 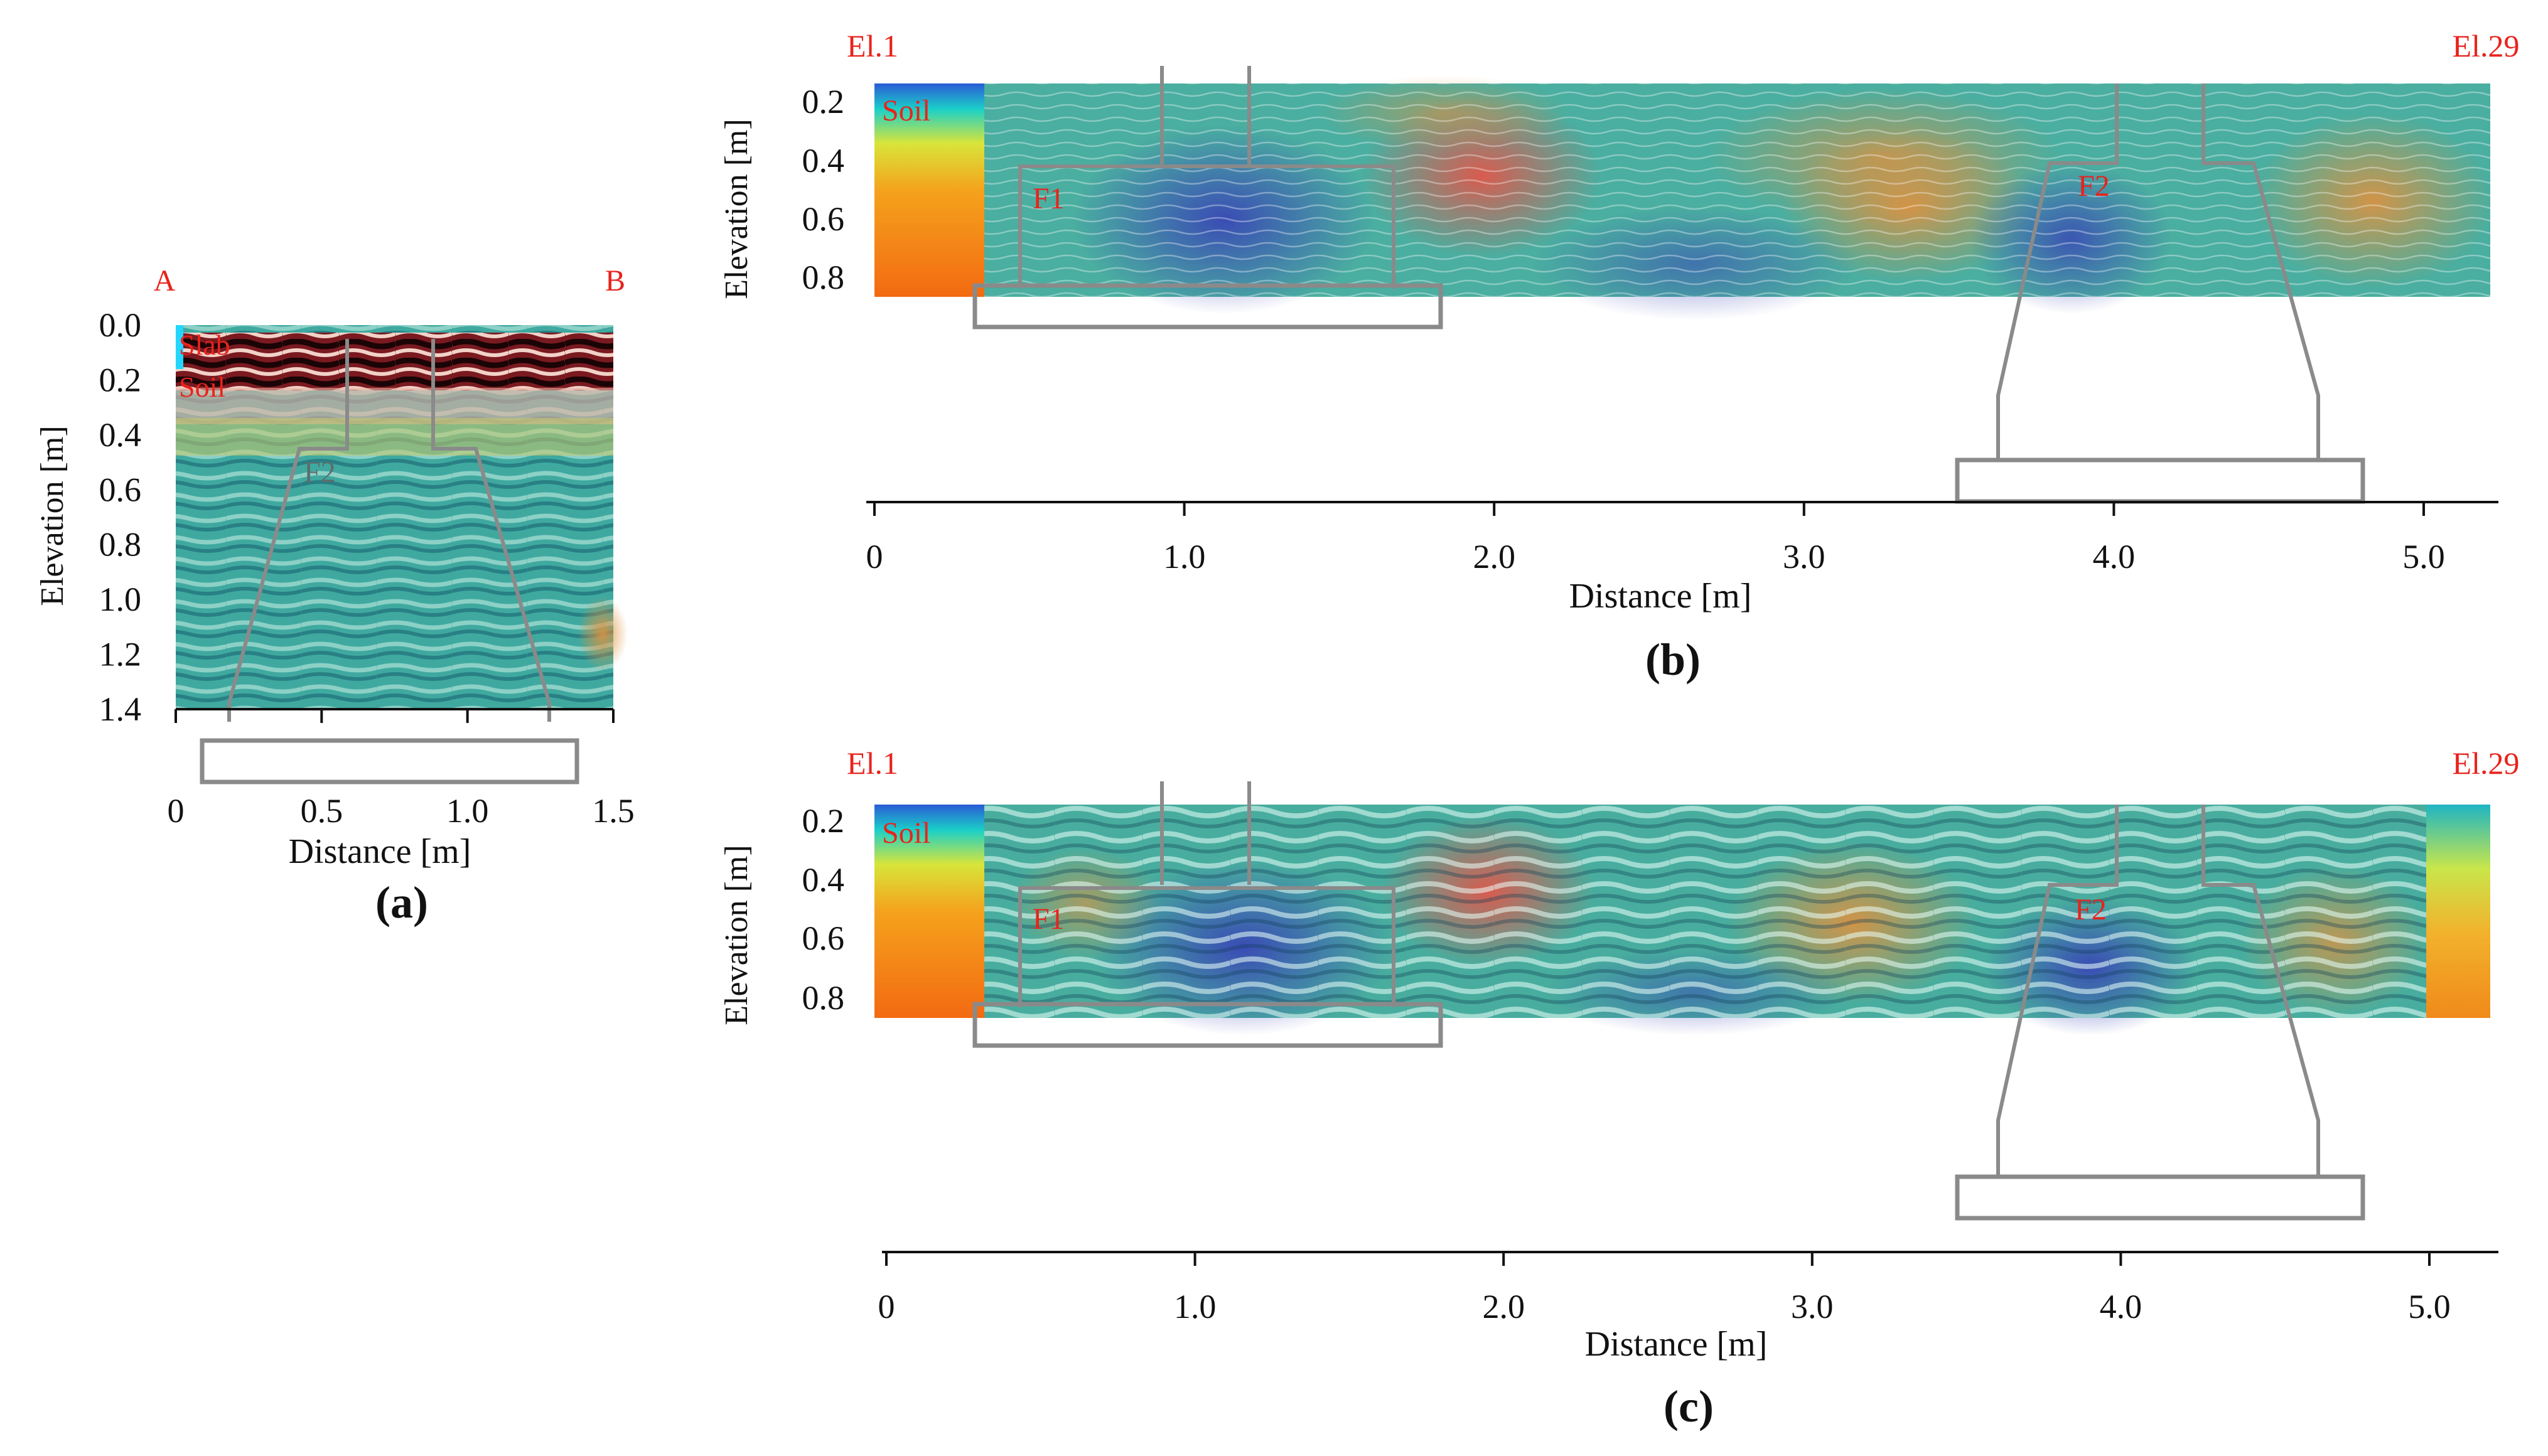 What do you see at coordinates (1683, 197) in the screenshot?
I see `resistivity-image-b` at bounding box center [1683, 197].